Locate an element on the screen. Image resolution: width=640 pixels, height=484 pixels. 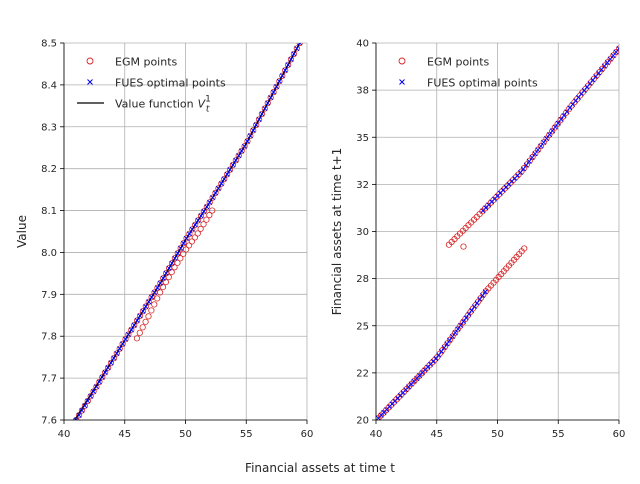
legend-label: FUES optimal points is located at coordinates (170, 83).